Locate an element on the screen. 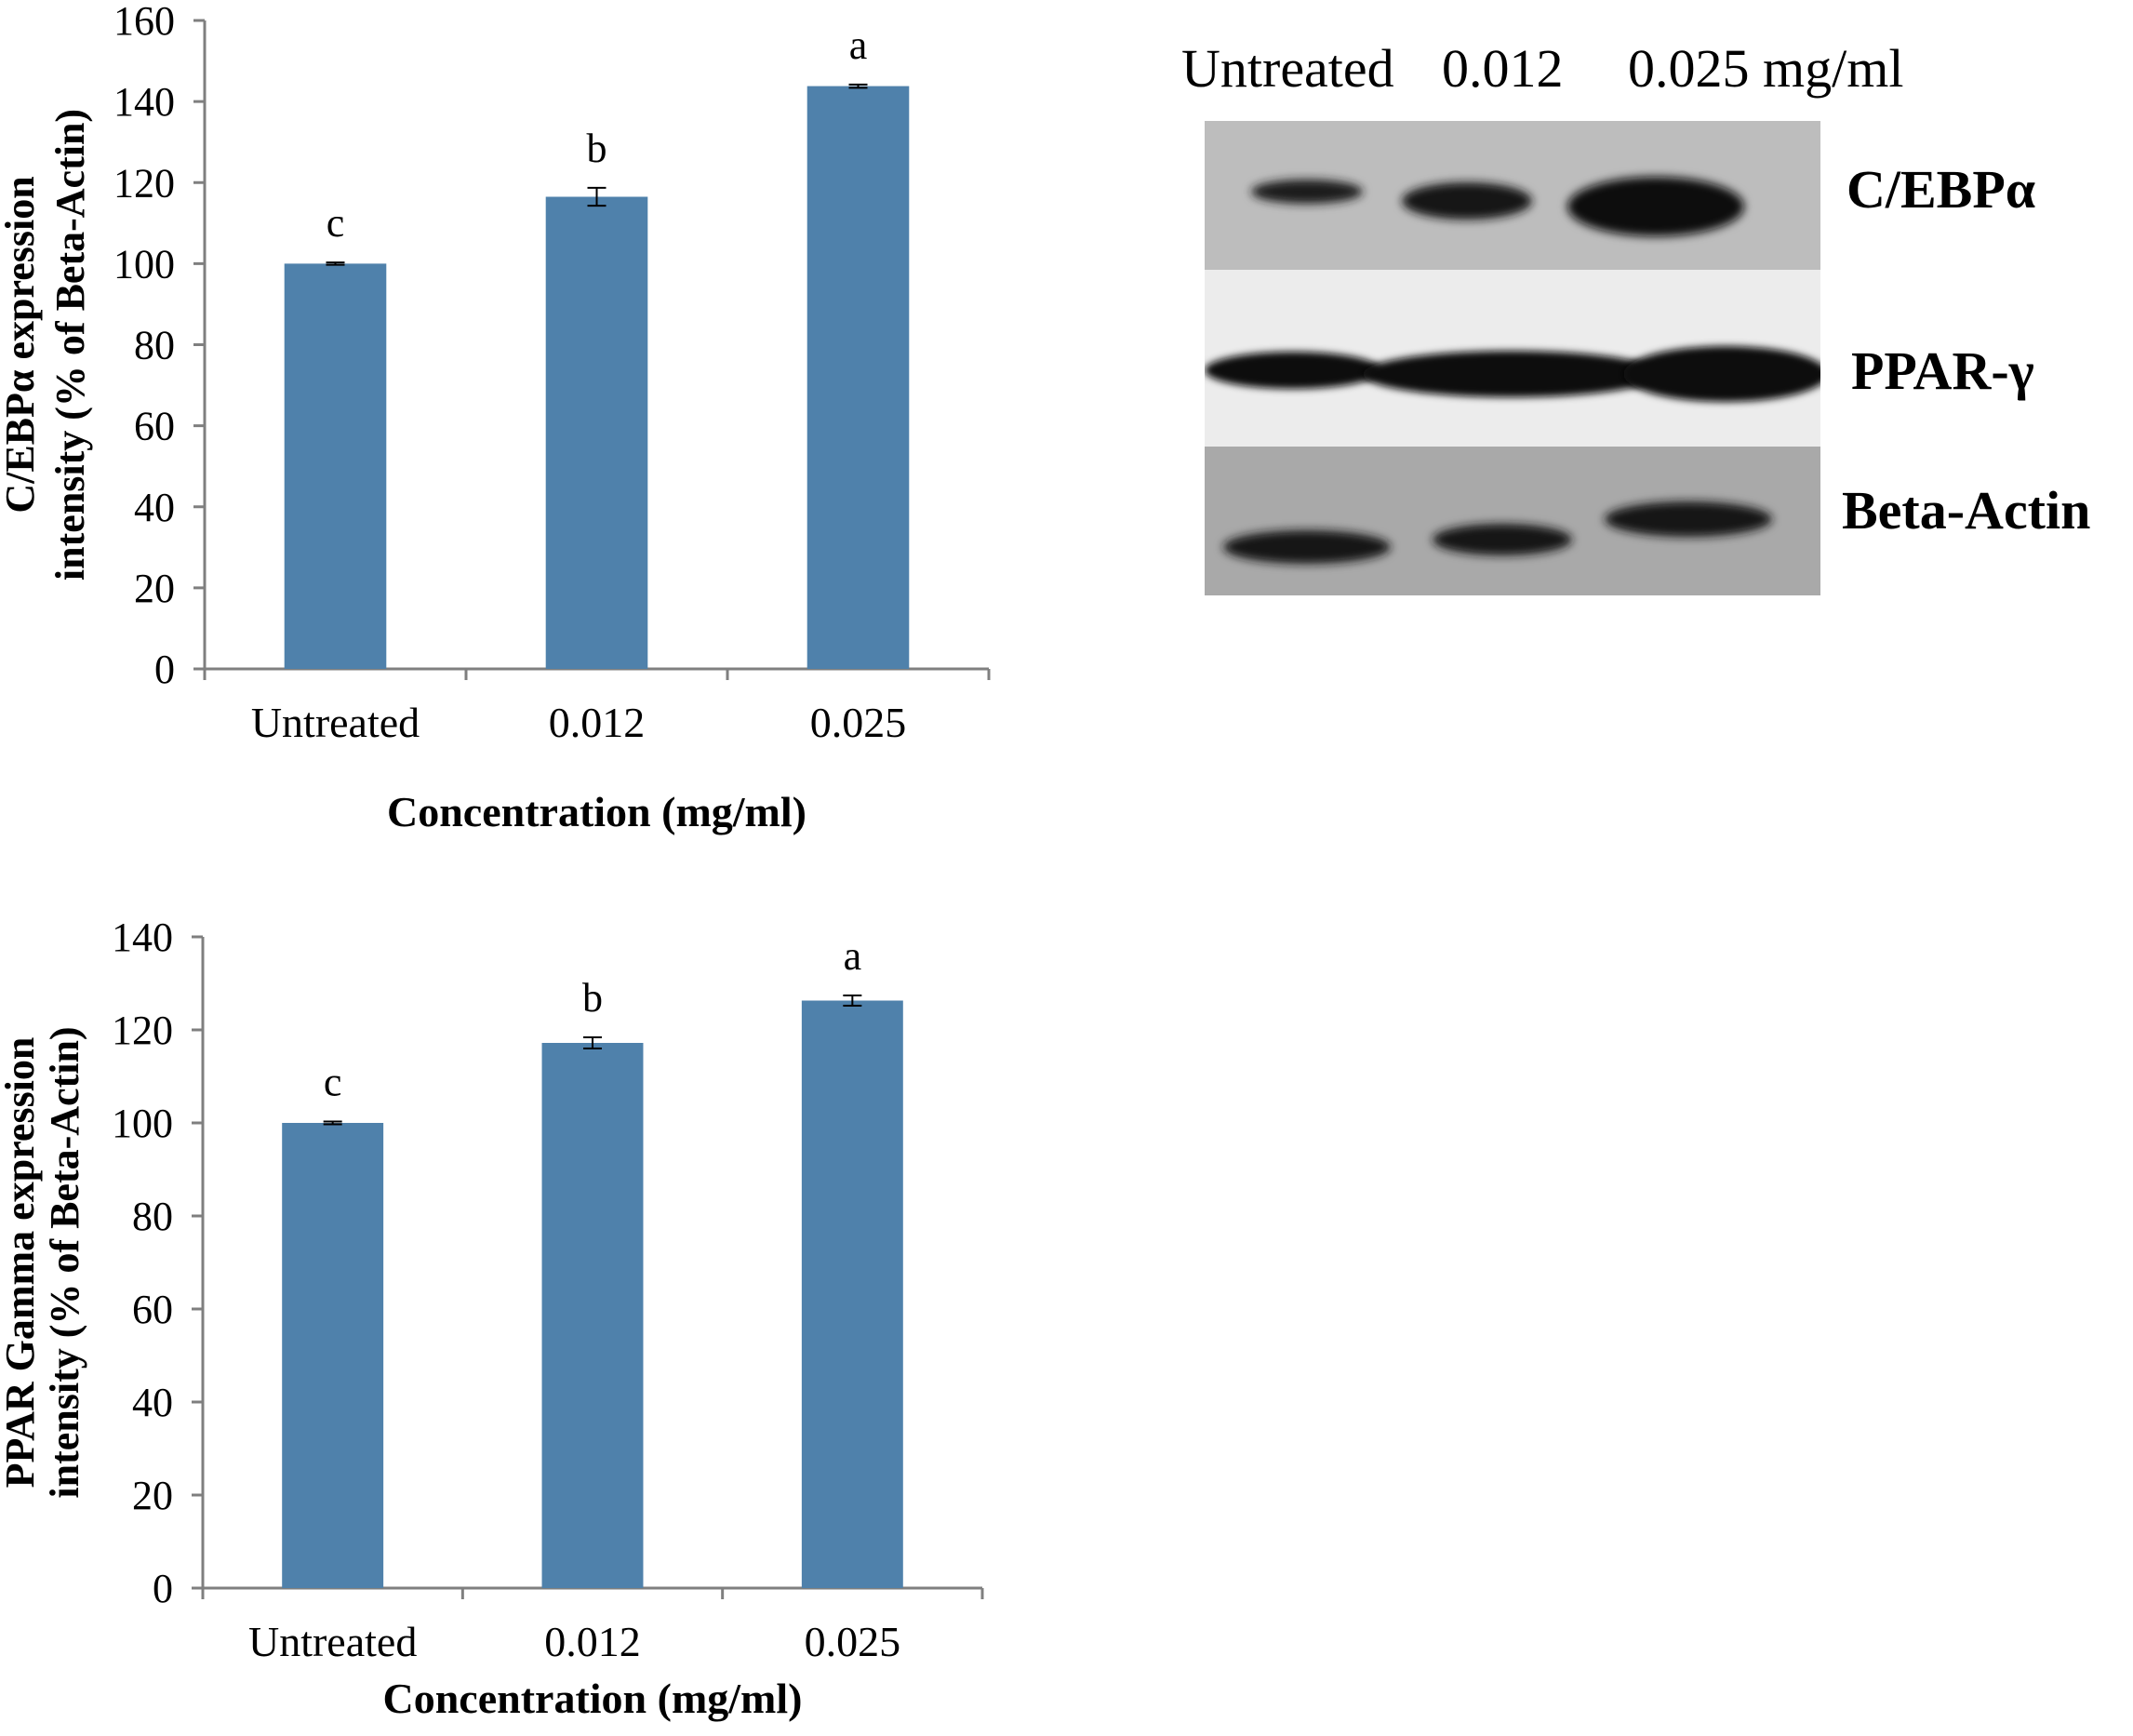  pparg-band-panel is located at coordinates (1512, 359).